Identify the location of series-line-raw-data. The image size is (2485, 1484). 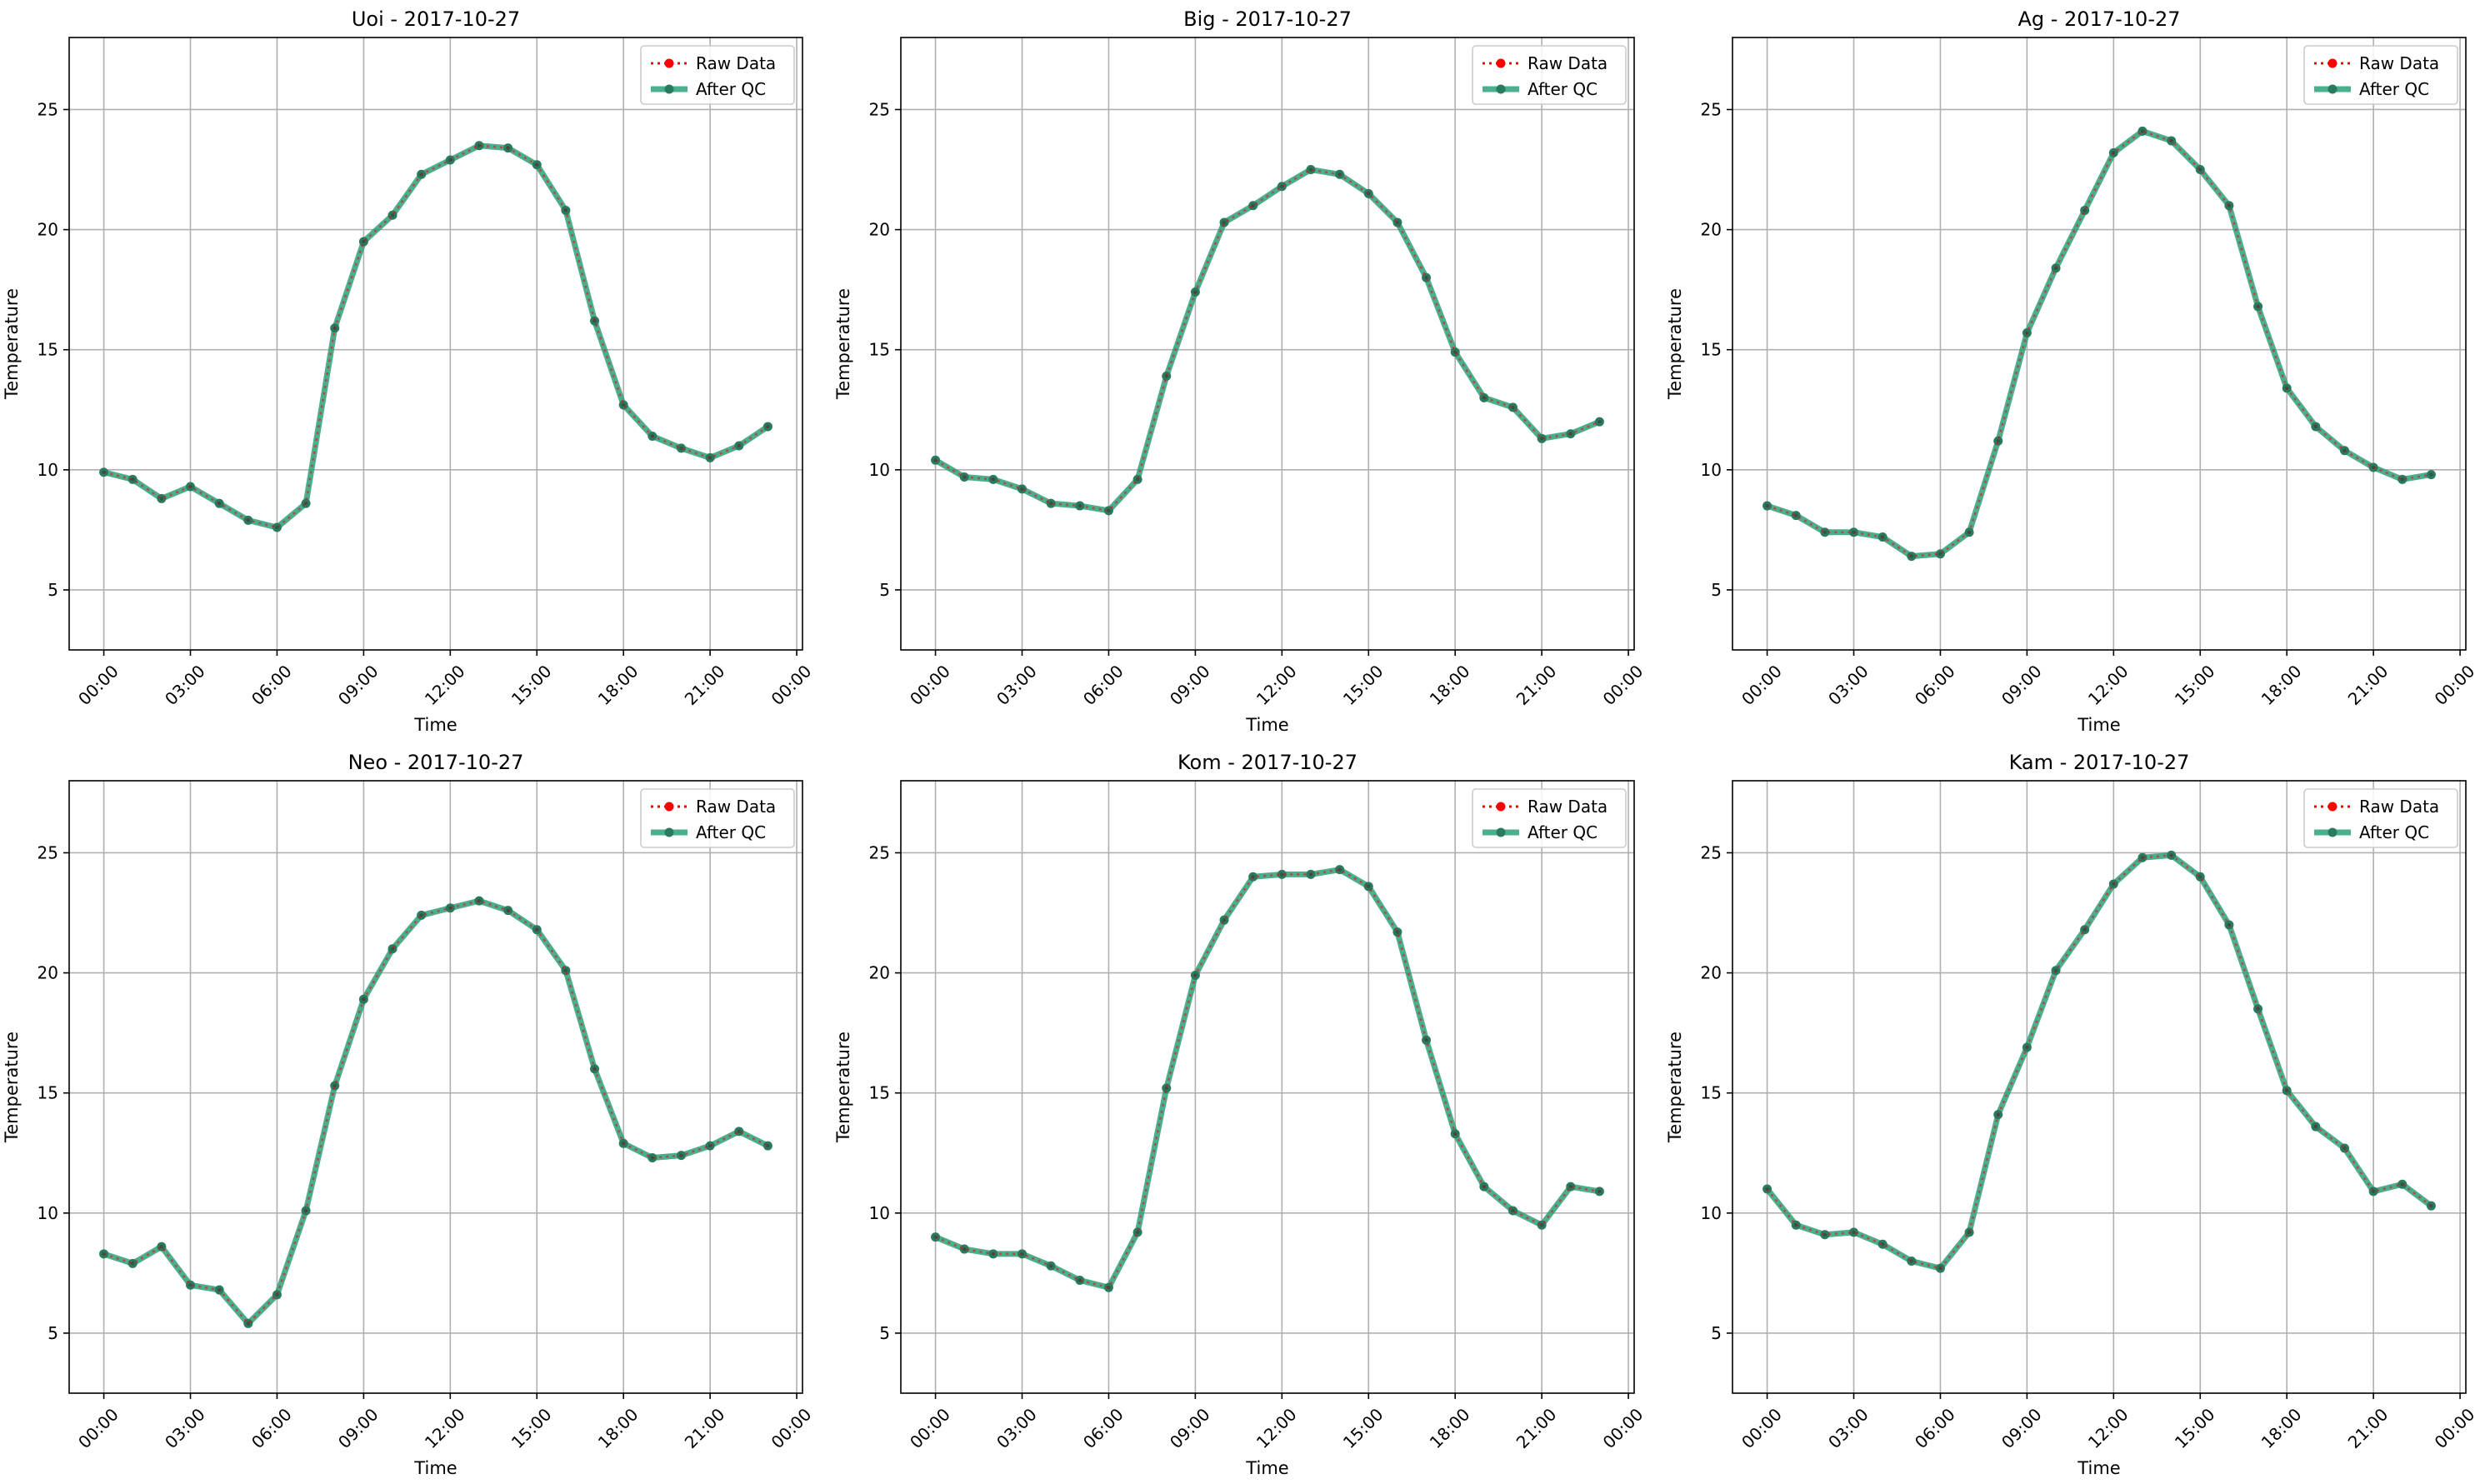
(1267, 340).